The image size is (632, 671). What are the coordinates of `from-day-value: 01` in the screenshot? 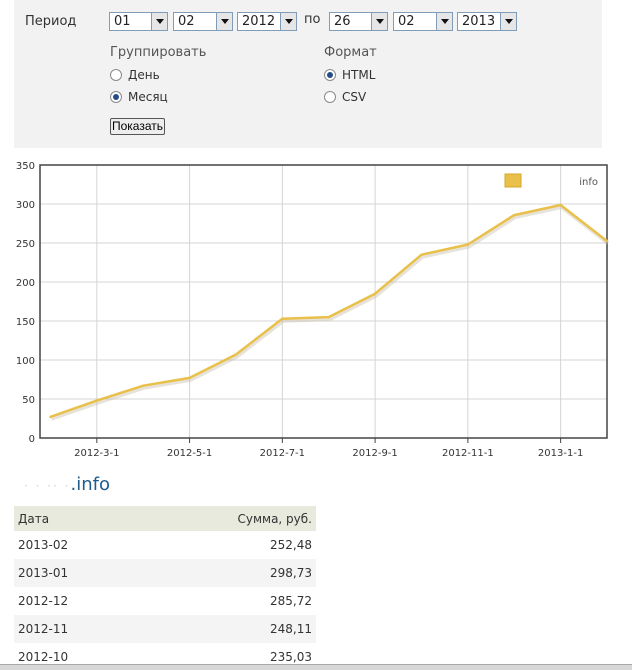 It's located at (122, 21).